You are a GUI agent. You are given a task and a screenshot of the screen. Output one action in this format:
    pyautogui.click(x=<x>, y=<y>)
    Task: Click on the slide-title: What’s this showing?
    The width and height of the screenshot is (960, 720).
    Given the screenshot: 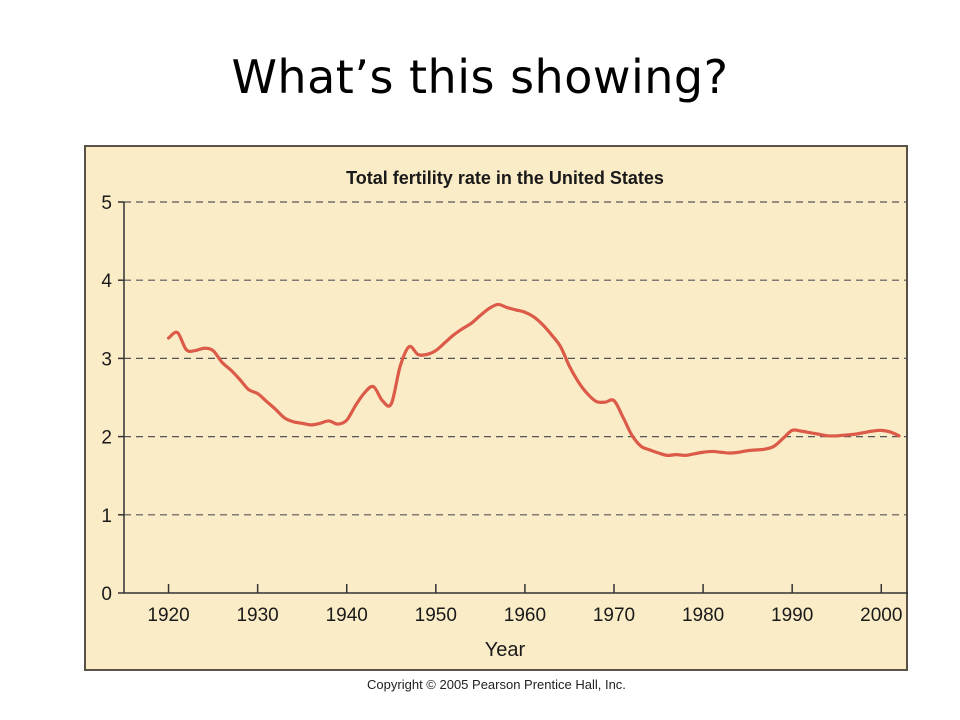 What is the action you would take?
    pyautogui.click(x=480, y=77)
    